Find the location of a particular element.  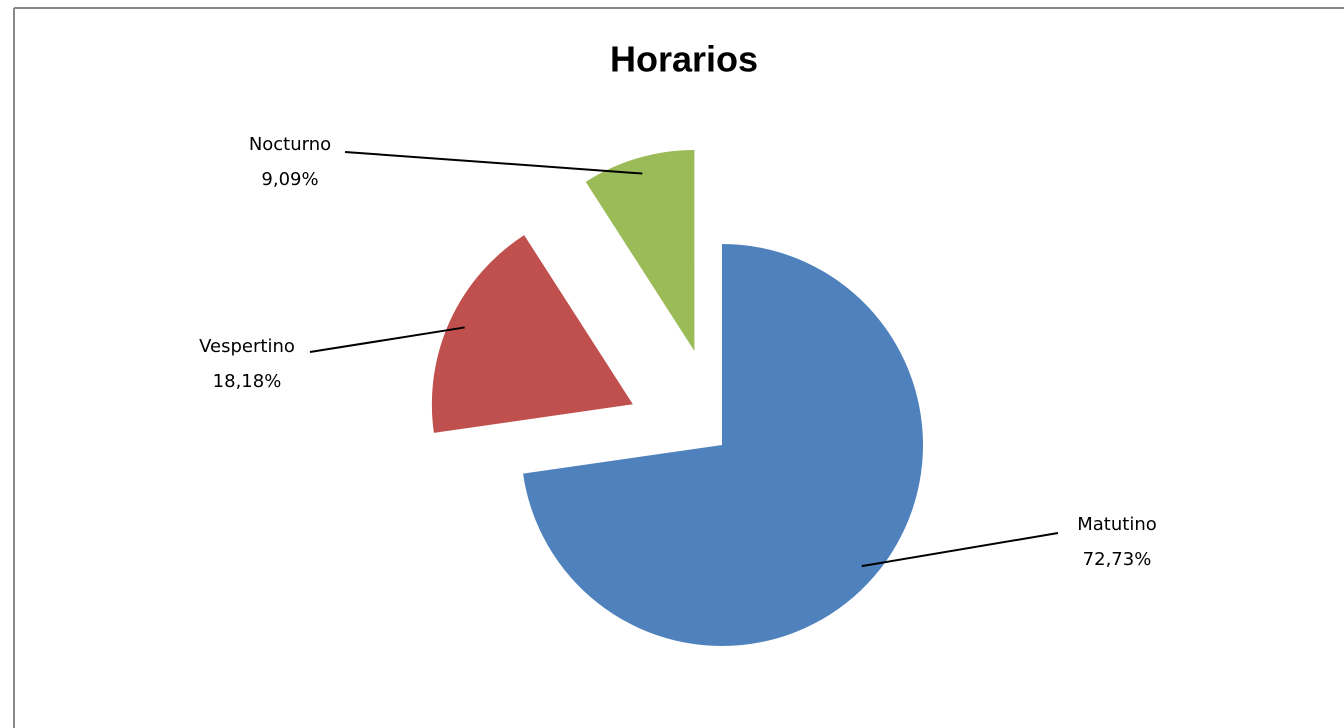

chart-title: Horarios is located at coordinates (684, 59).